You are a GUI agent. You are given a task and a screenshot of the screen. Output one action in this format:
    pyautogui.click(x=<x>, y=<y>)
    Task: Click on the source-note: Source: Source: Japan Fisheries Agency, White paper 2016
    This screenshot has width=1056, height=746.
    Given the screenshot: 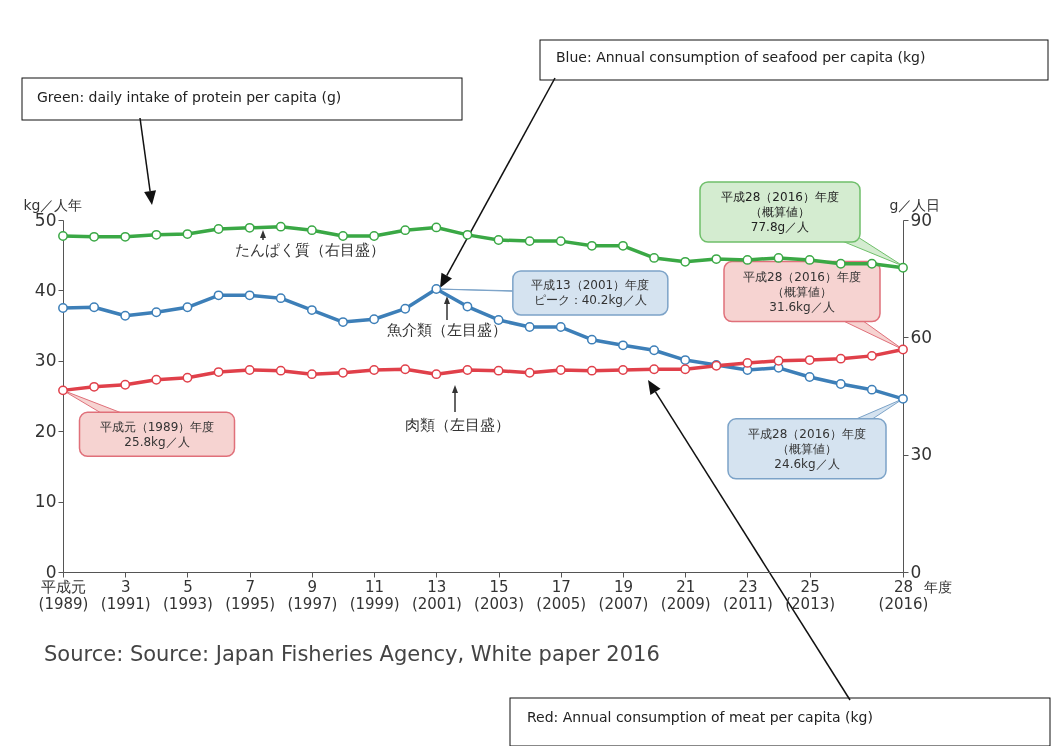 What is the action you would take?
    pyautogui.click(x=352, y=654)
    